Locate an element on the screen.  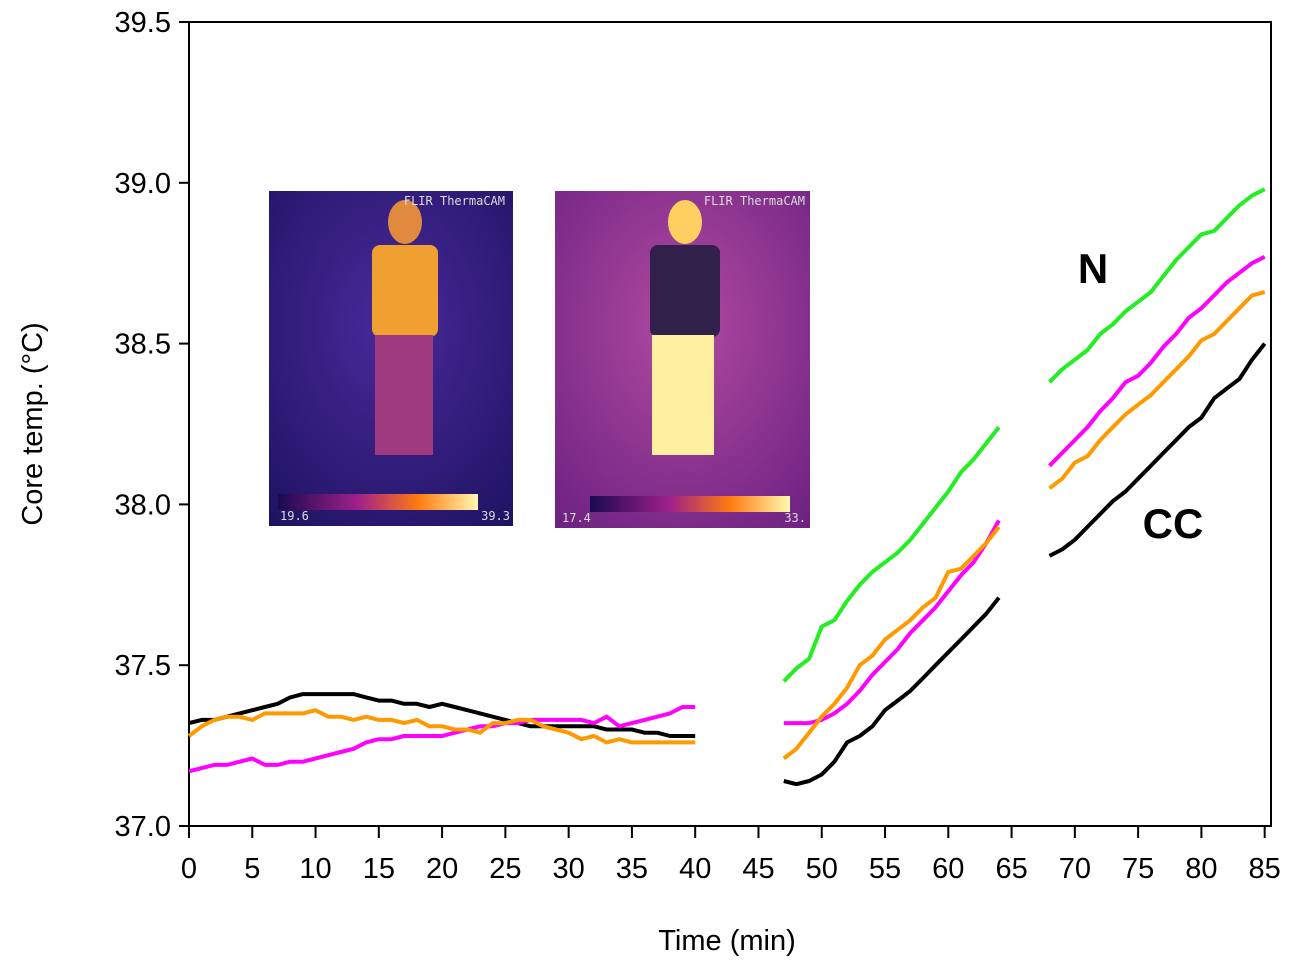
inset-scale-max: 39.3 is located at coordinates (495, 516).